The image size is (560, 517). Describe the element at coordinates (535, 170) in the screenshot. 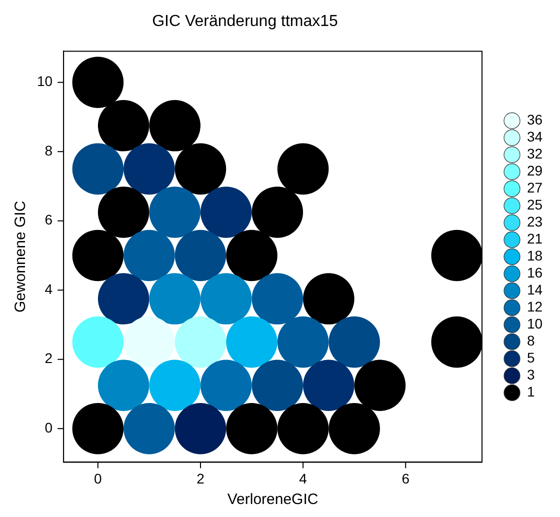

I see `color-bar-label: 29` at that location.